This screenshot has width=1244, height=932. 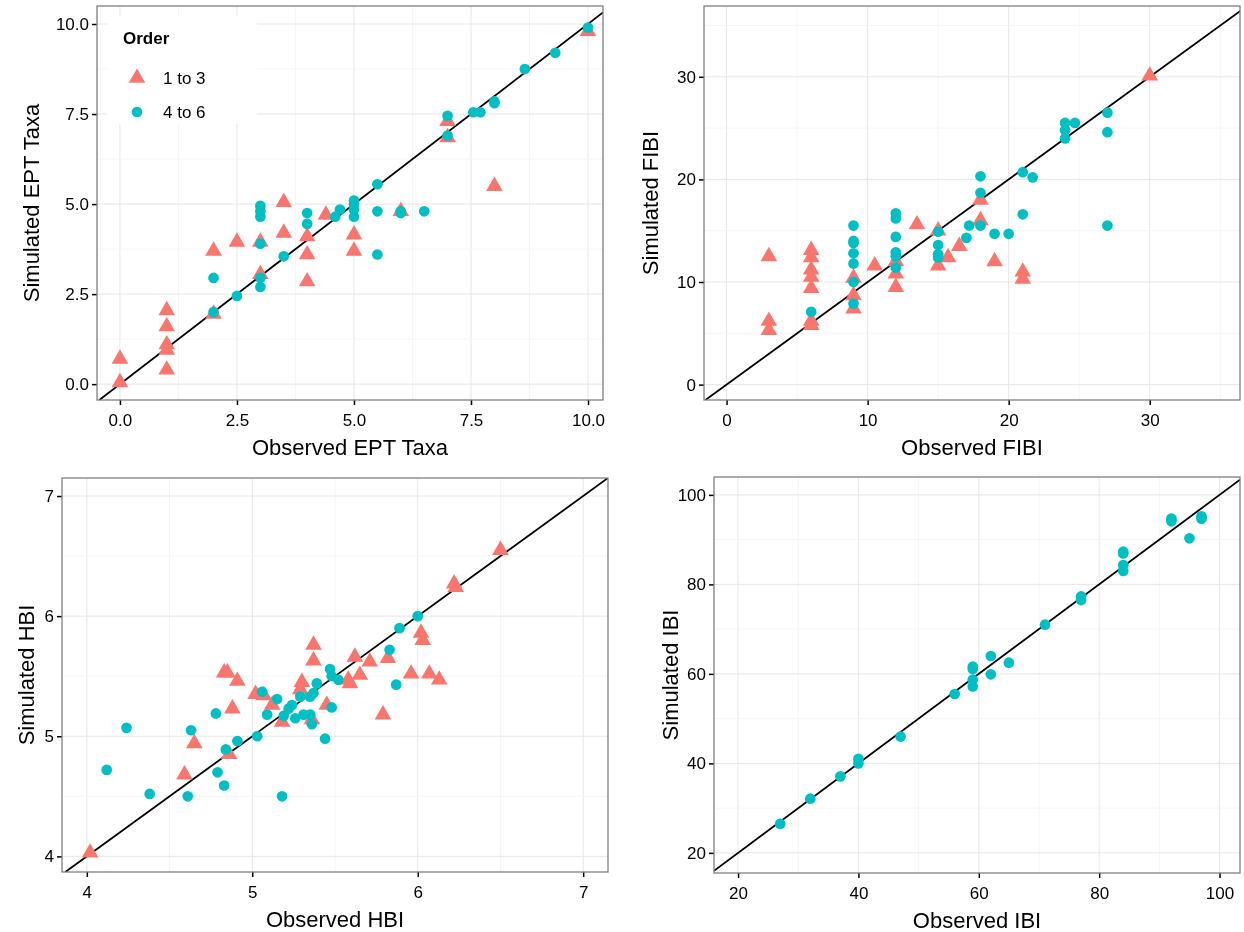 What do you see at coordinates (583, 892) in the screenshot?
I see `x-tick-label: 7` at bounding box center [583, 892].